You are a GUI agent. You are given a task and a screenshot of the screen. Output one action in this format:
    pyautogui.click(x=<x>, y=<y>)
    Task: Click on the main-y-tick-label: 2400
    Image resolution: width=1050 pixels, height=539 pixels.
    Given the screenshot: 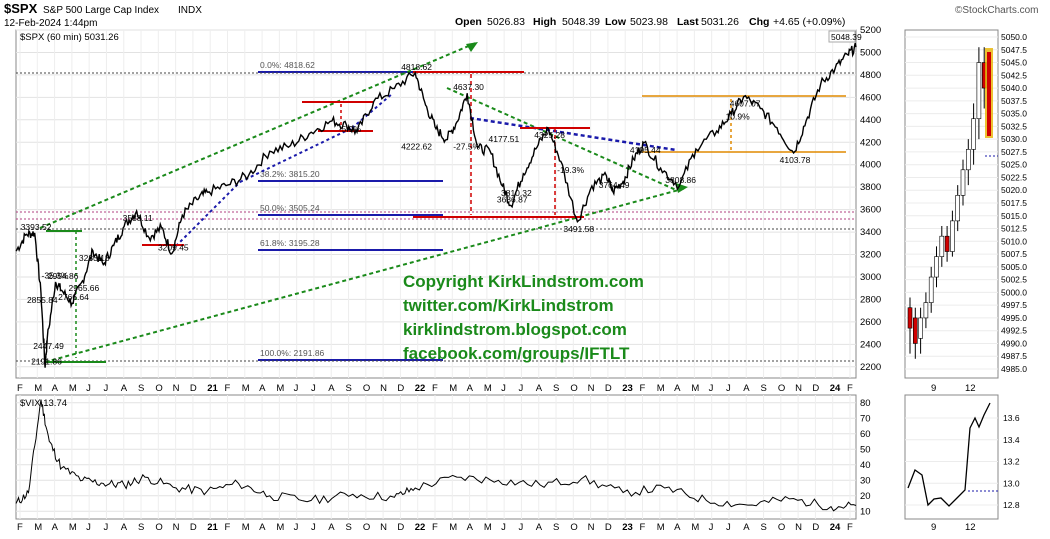 What is the action you would take?
    pyautogui.click(x=870, y=344)
    